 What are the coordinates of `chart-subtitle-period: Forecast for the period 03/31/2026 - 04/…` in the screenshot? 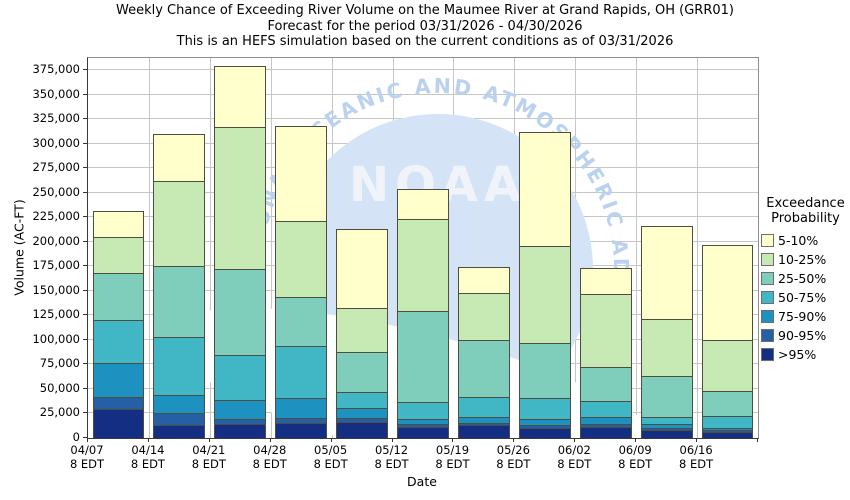 It's located at (425, 26).